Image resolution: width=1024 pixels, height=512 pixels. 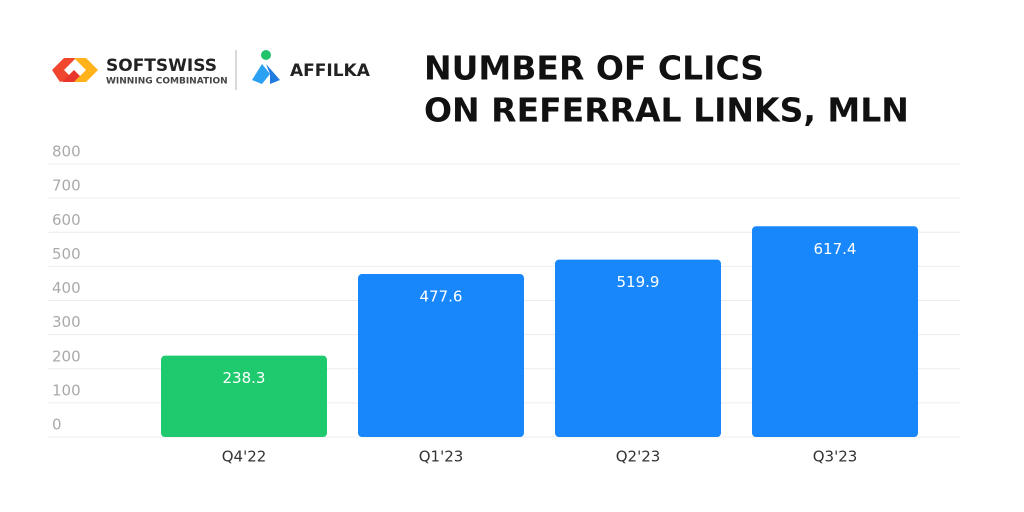 I want to click on brand-name: SOFTSWISS, so click(x=161, y=66).